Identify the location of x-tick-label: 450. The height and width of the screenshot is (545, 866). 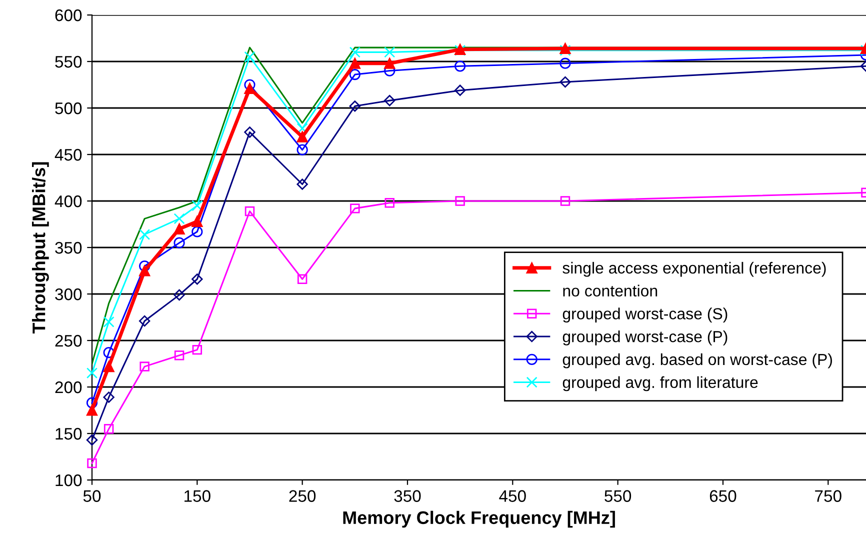
(512, 496).